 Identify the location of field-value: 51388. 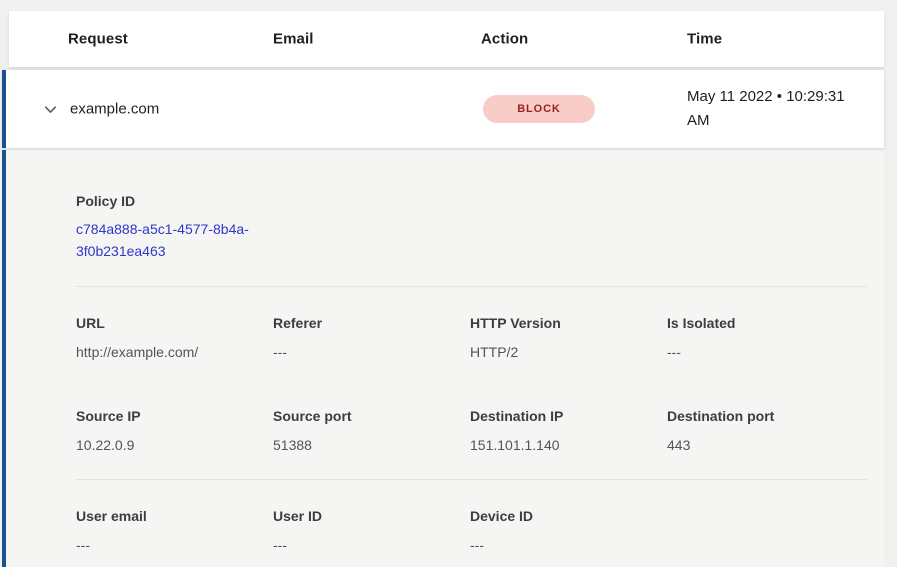
(292, 445).